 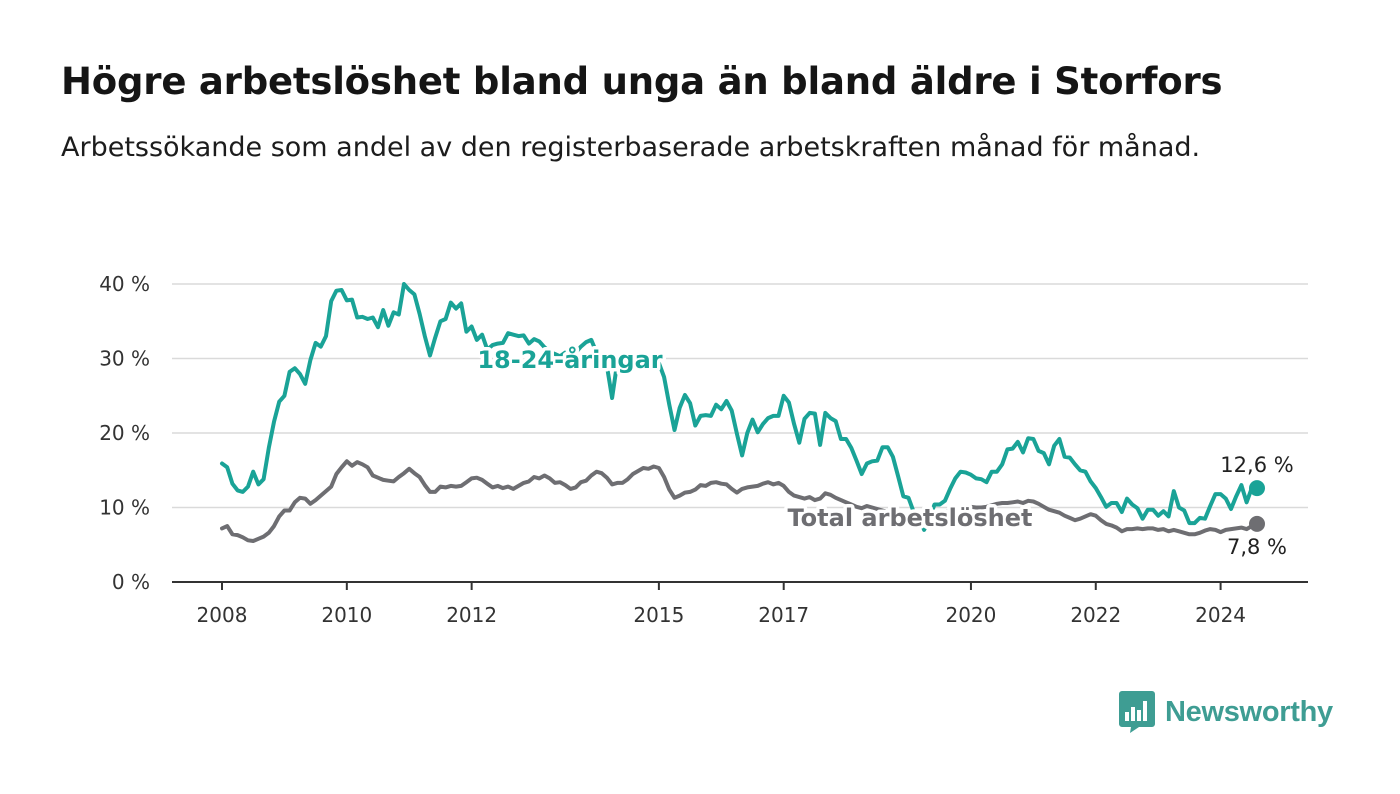 What do you see at coordinates (131, 582) in the screenshot?
I see `y-tick-label: 0 %` at bounding box center [131, 582].